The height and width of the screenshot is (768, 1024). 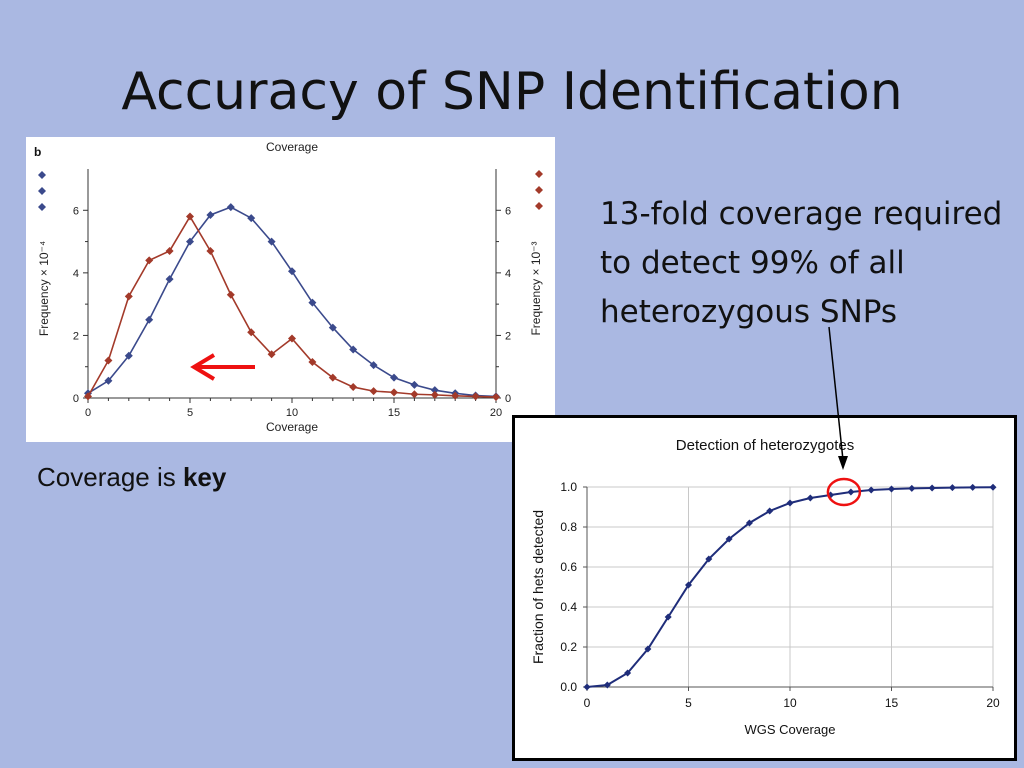 What do you see at coordinates (203, 367) in the screenshot?
I see `arrow-head` at bounding box center [203, 367].